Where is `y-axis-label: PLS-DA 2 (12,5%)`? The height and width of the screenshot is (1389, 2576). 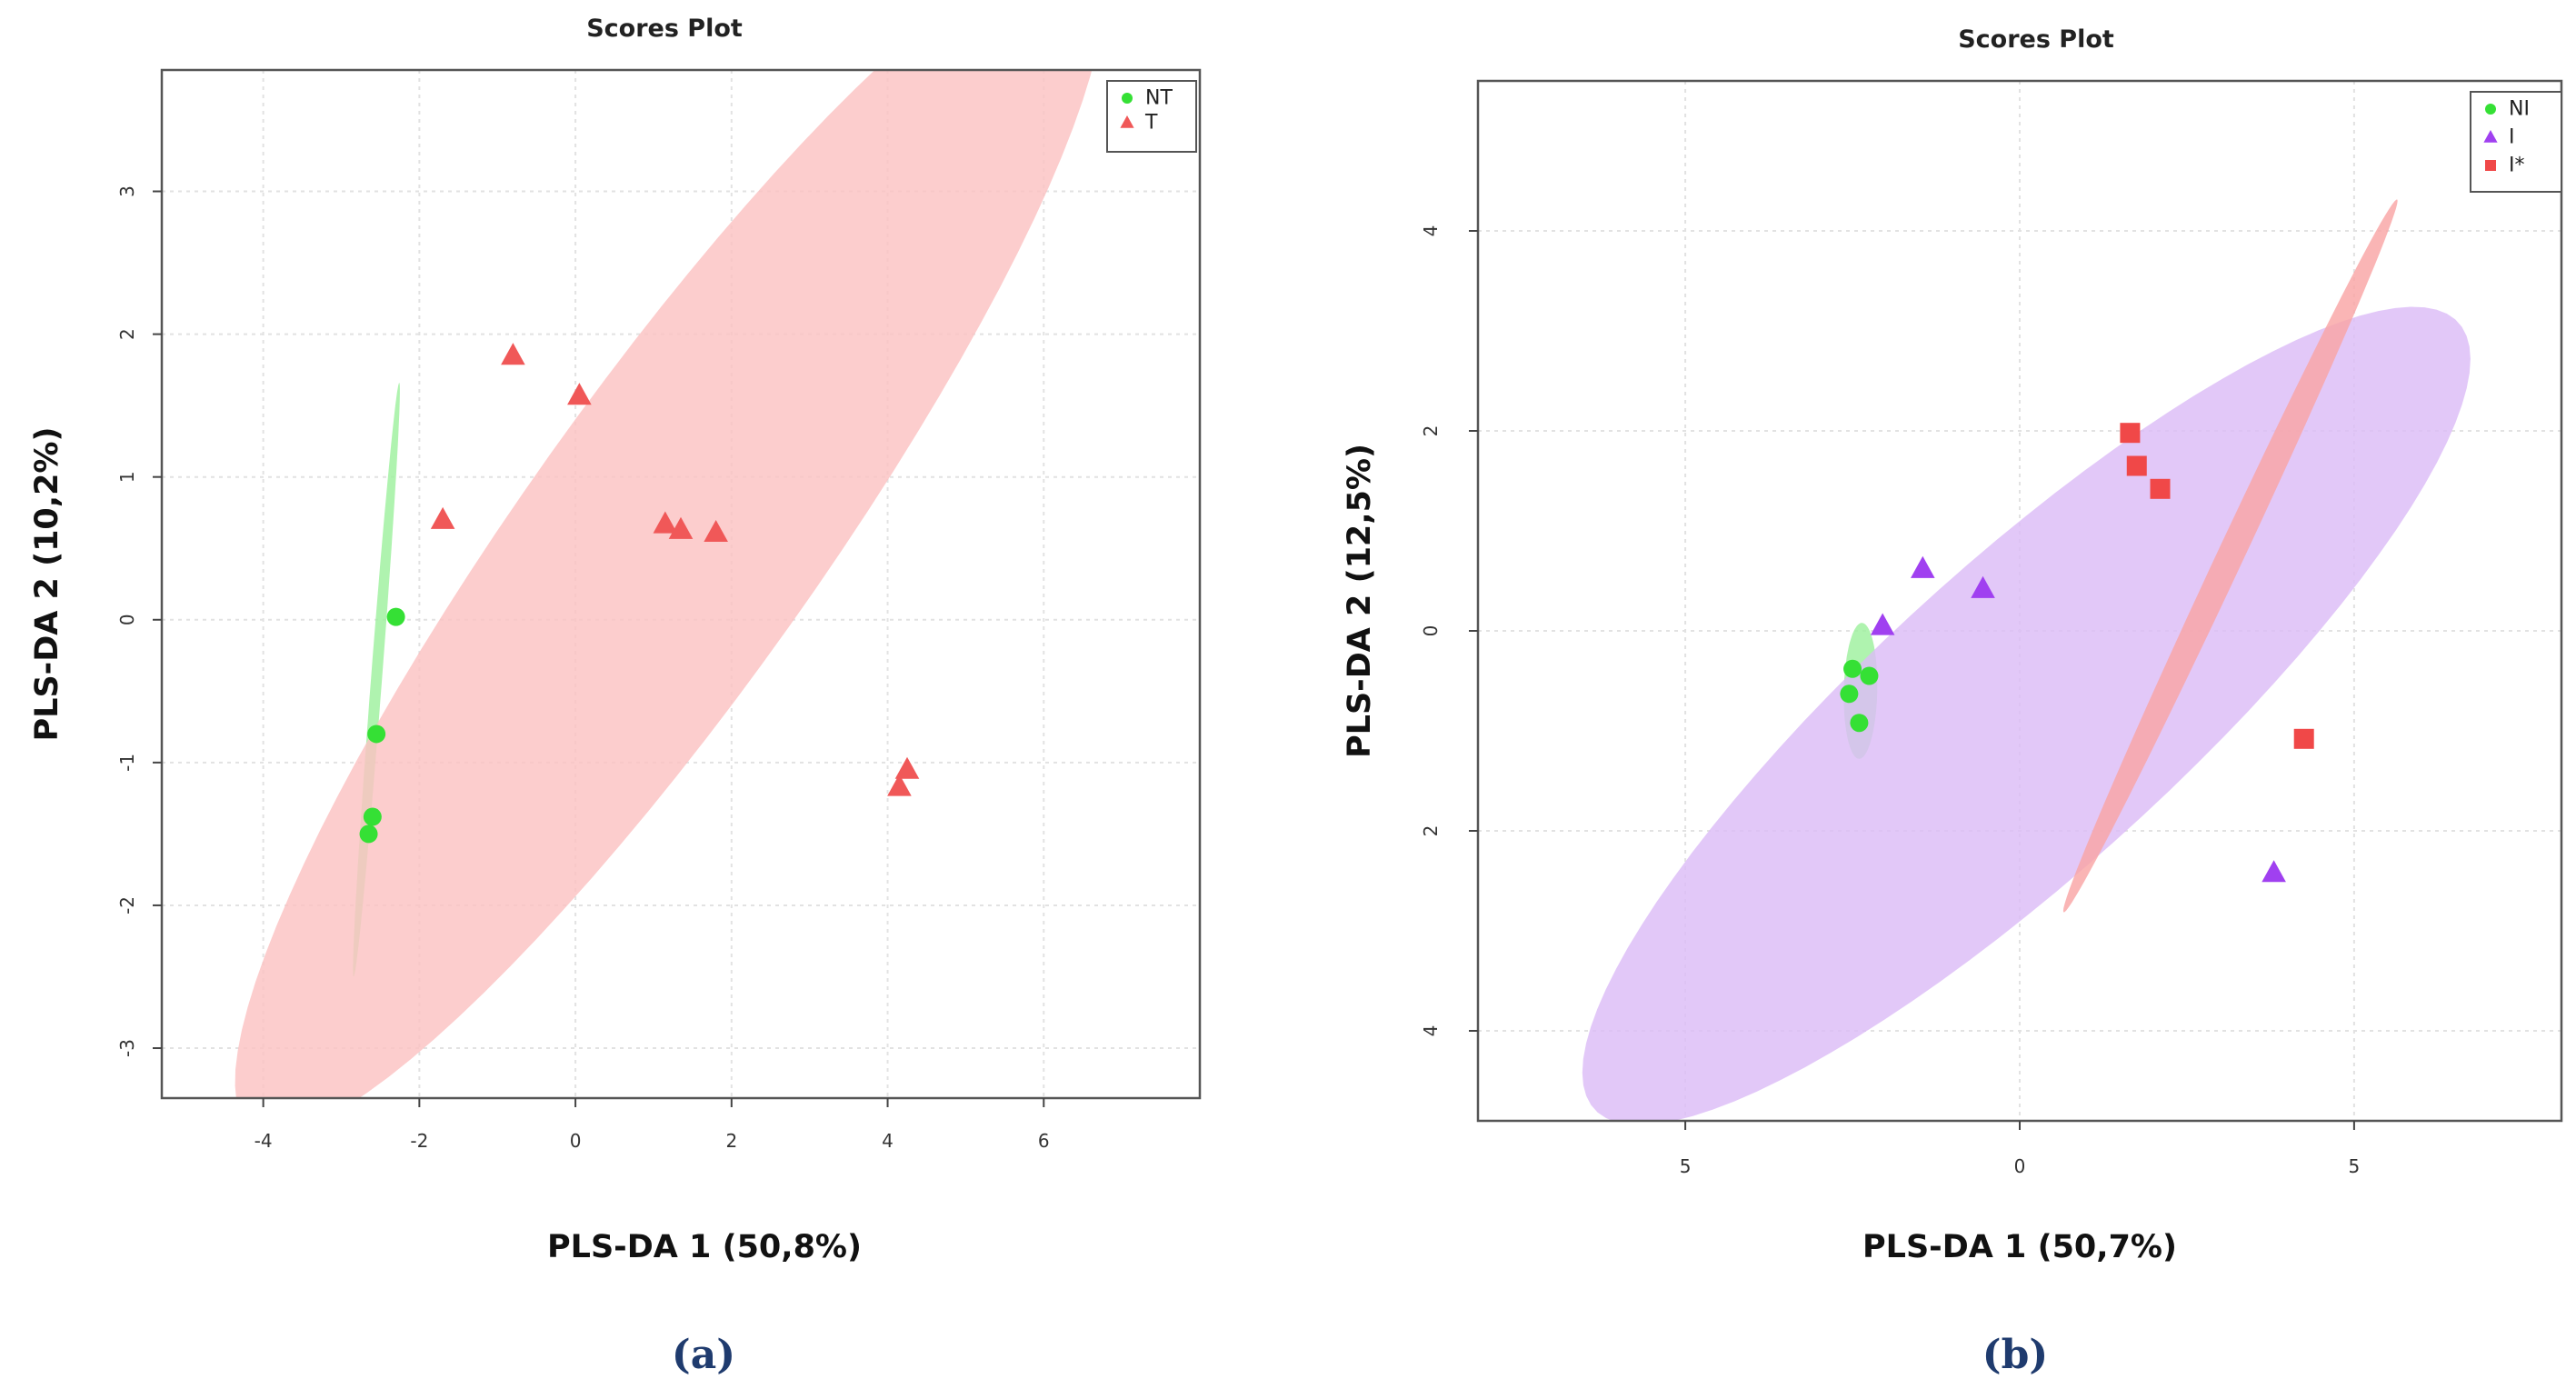 y-axis-label: PLS-DA 2 (12,5%) is located at coordinates (1360, 601).